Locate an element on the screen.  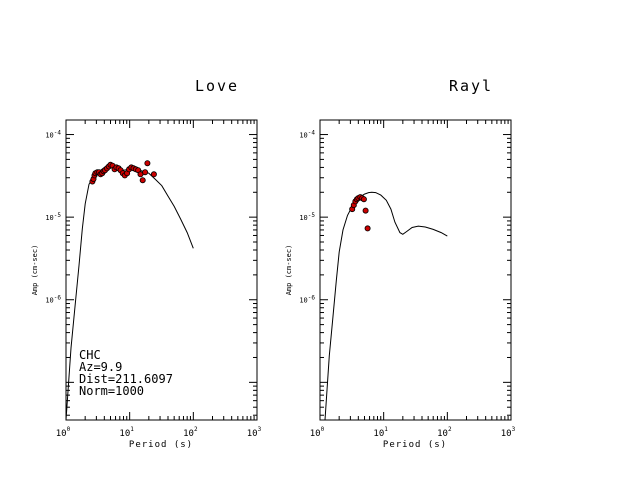
love-y-tick-label: 10⁻⁴ is located at coordinates (53, 135).